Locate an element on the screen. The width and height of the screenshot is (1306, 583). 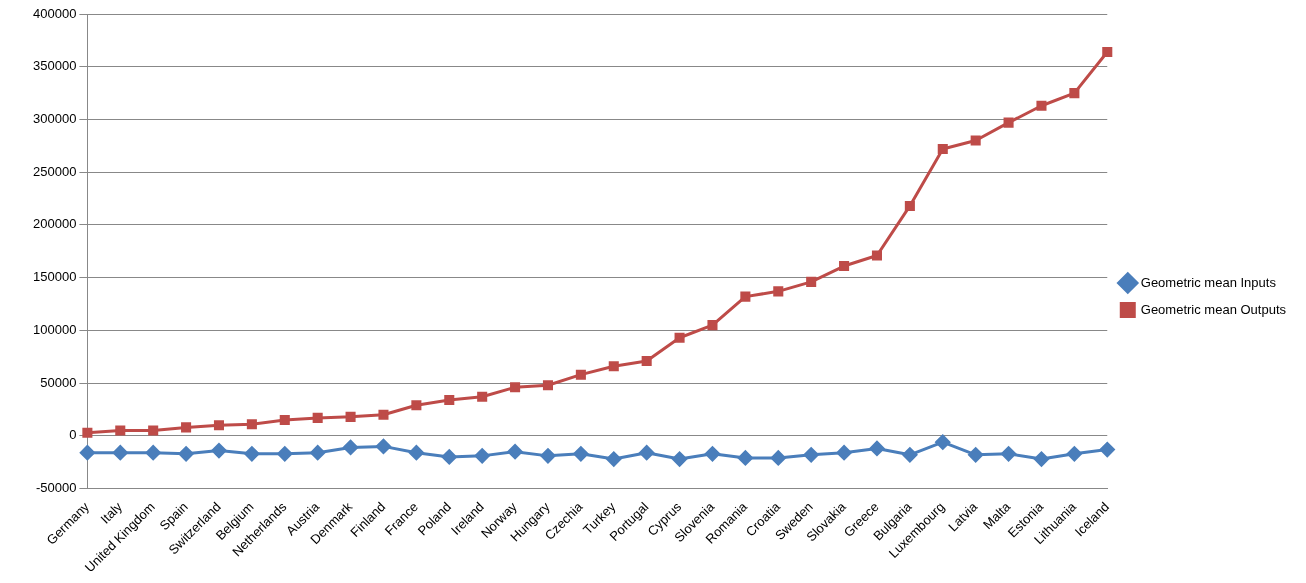
y-tick-label: 150000 is located at coordinates (54, 277).